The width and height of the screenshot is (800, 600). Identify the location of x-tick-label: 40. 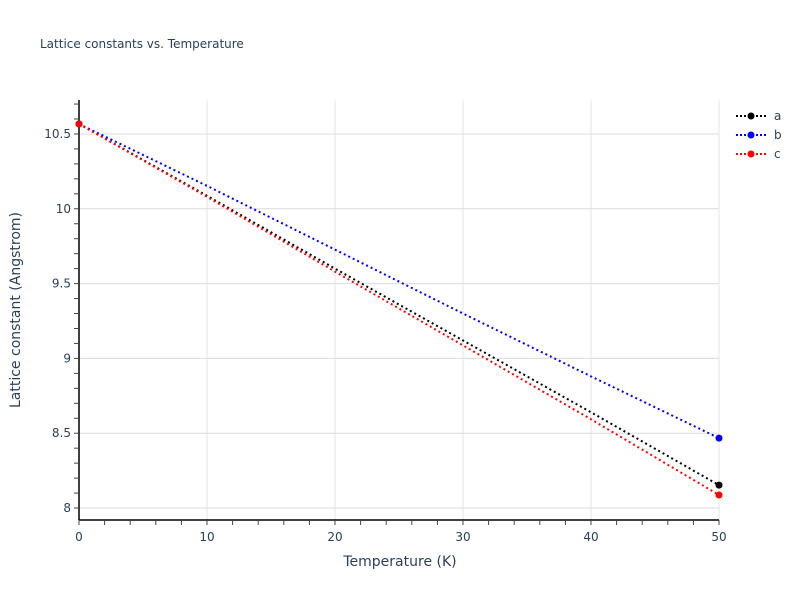
(590, 537).